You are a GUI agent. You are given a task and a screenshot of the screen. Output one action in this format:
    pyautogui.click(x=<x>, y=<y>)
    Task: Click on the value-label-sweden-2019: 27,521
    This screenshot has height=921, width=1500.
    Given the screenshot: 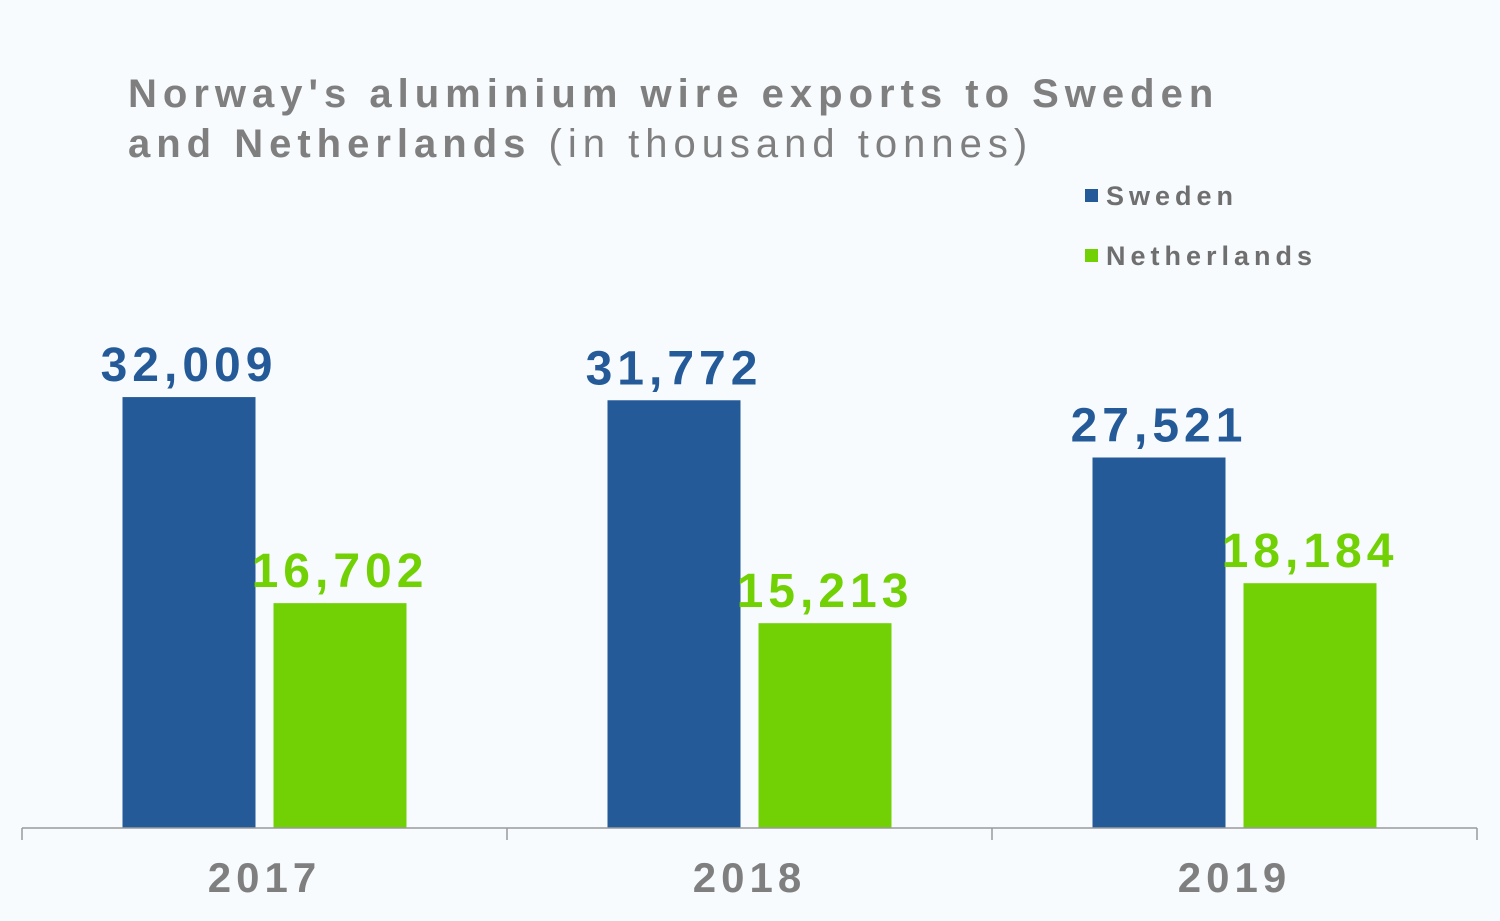 What is the action you would take?
    pyautogui.click(x=1159, y=425)
    